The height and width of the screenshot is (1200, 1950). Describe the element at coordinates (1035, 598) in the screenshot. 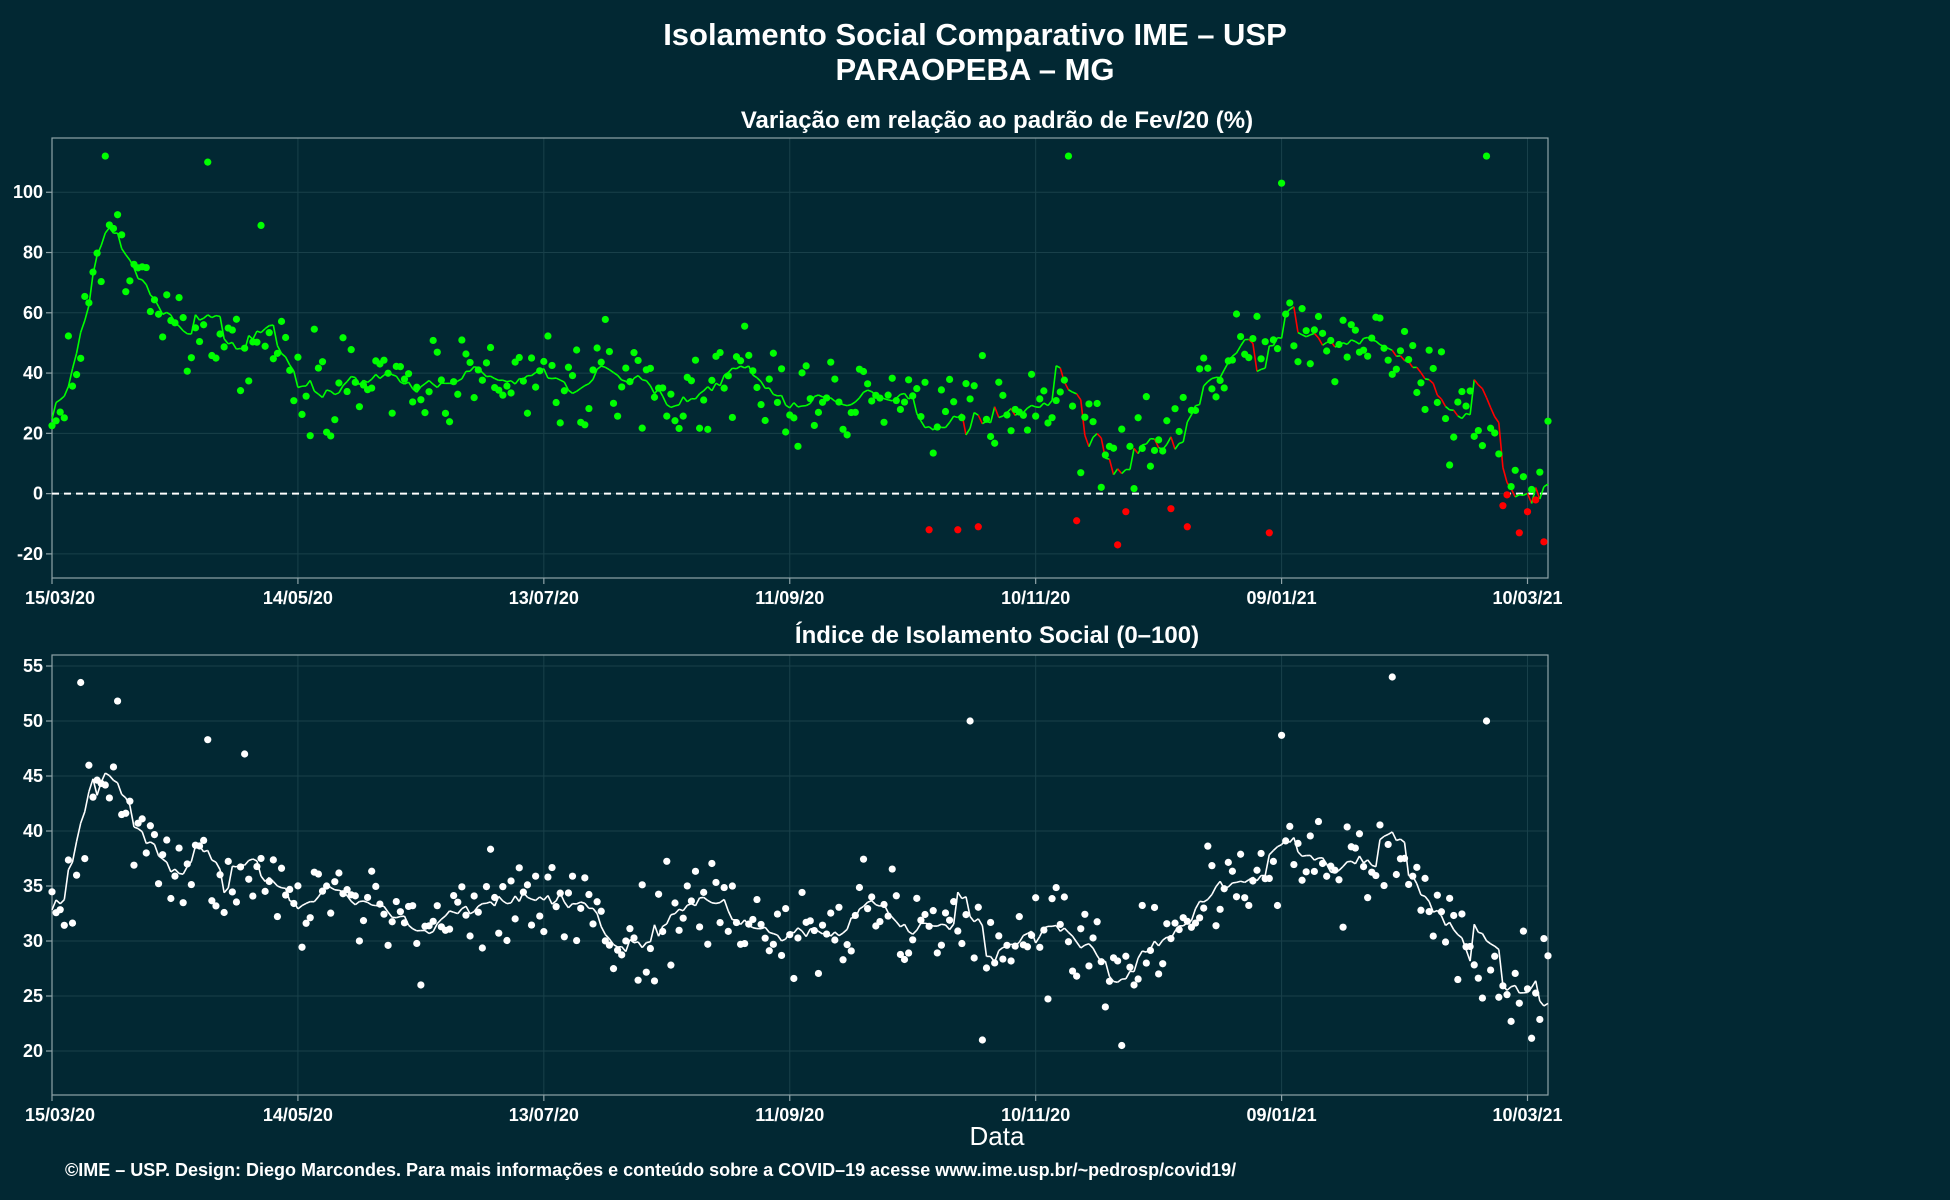

I see `x-tick-label: 10/11/20` at that location.